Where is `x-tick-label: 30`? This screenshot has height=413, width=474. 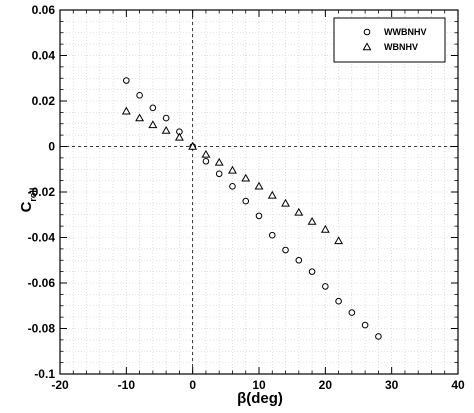 x-tick-label: 30 is located at coordinates (392, 385).